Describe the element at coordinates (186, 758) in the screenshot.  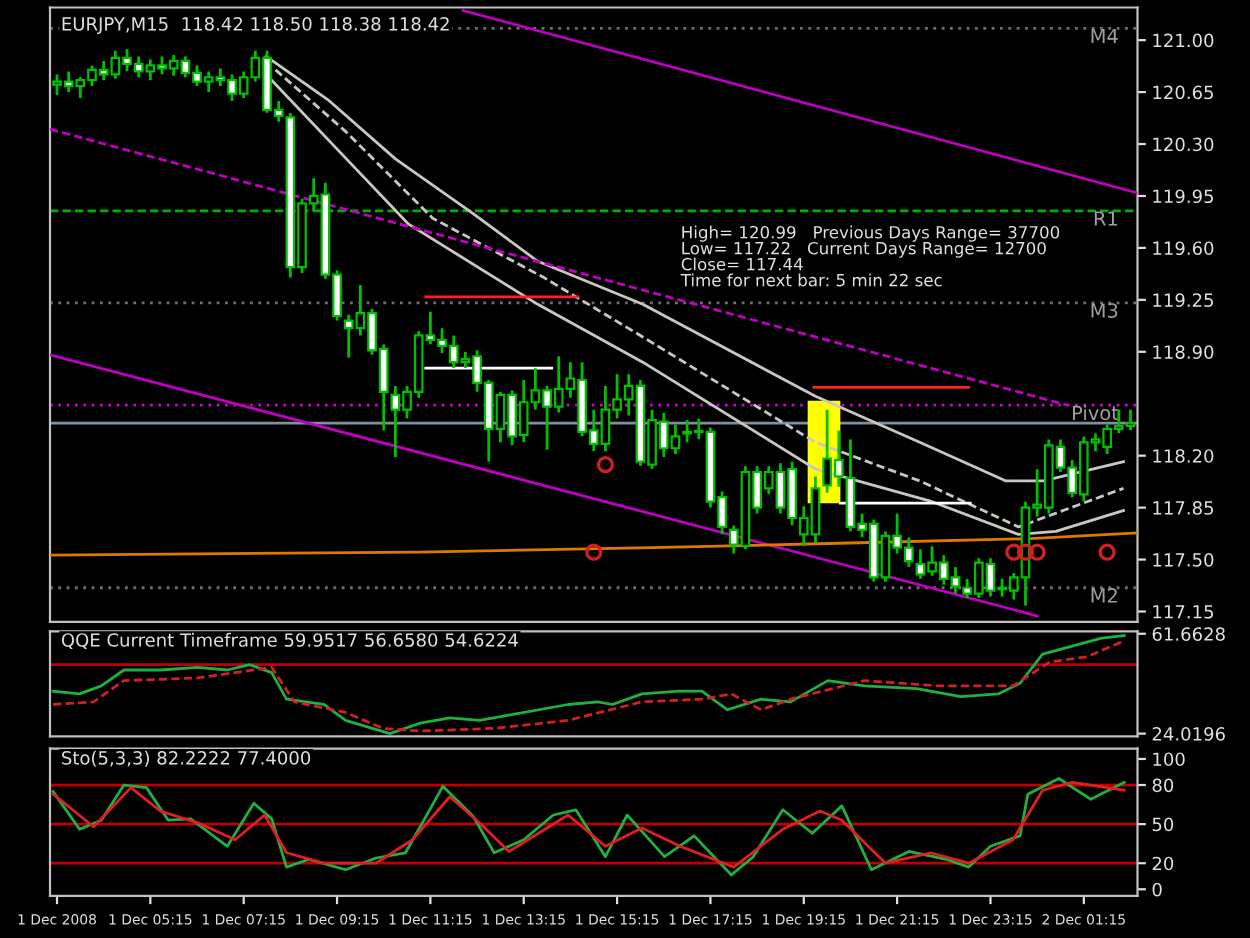
I see `chart-title: Sto(5,3,3) 82.2222 77.4000` at that location.